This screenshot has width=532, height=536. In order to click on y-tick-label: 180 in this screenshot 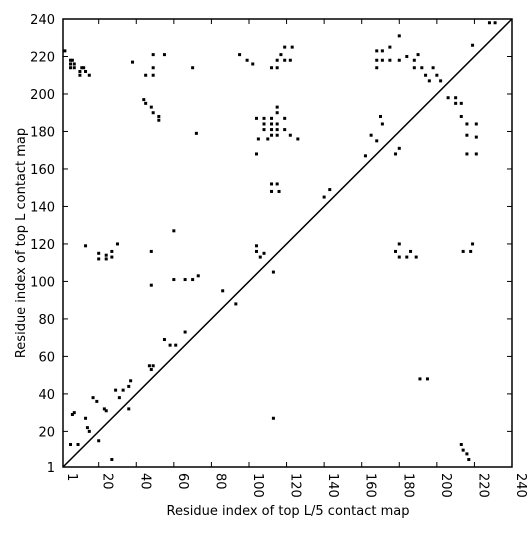, I will do `click(42, 132)`.